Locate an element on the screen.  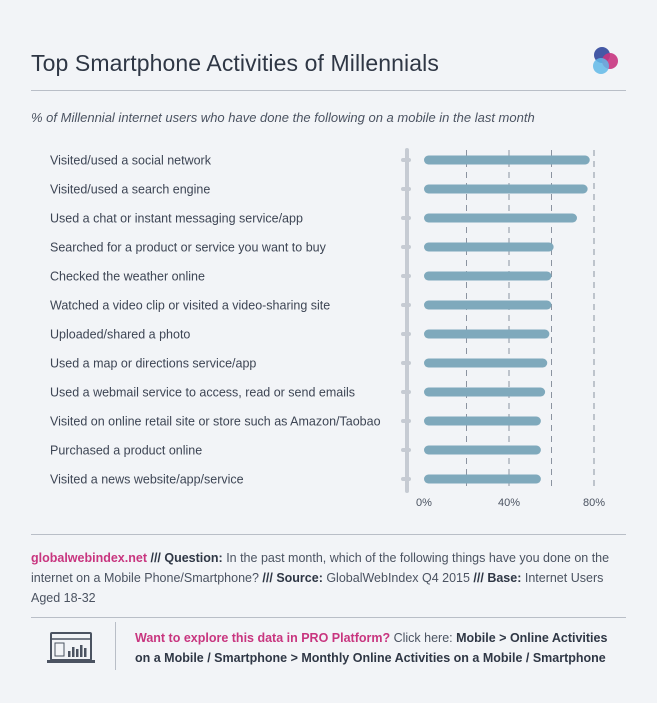
dashboard-chart-icon is located at coordinates (71, 647).